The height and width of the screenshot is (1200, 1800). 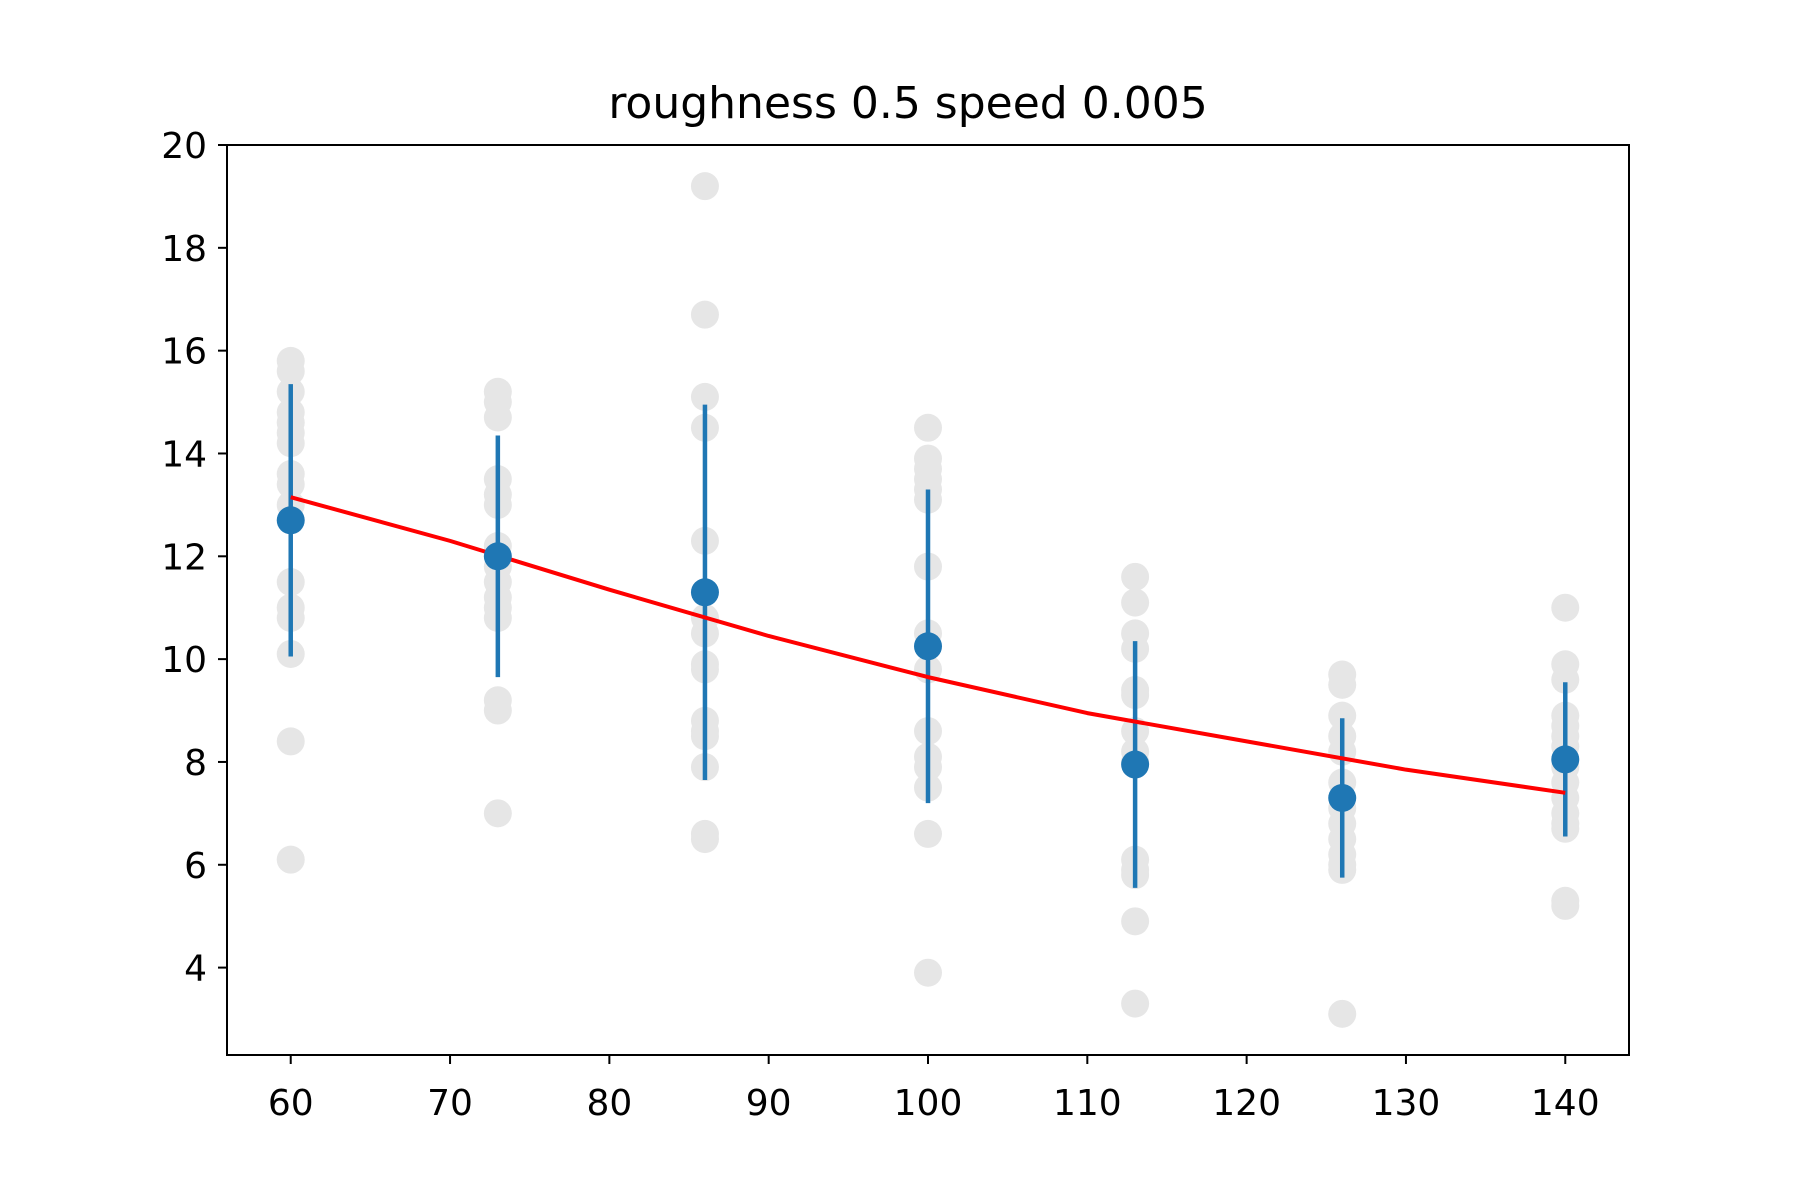 What do you see at coordinates (184, 352) in the screenshot?
I see `y-tick-label-6: 16` at bounding box center [184, 352].